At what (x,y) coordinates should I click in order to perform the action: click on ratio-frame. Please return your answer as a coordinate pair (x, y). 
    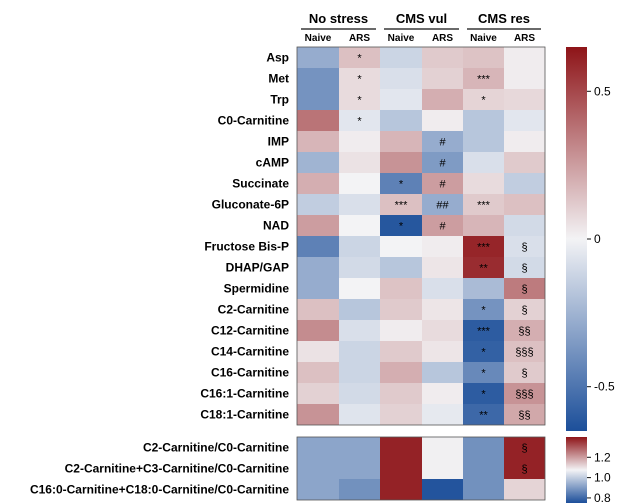
    Looking at the image, I should click on (421, 468).